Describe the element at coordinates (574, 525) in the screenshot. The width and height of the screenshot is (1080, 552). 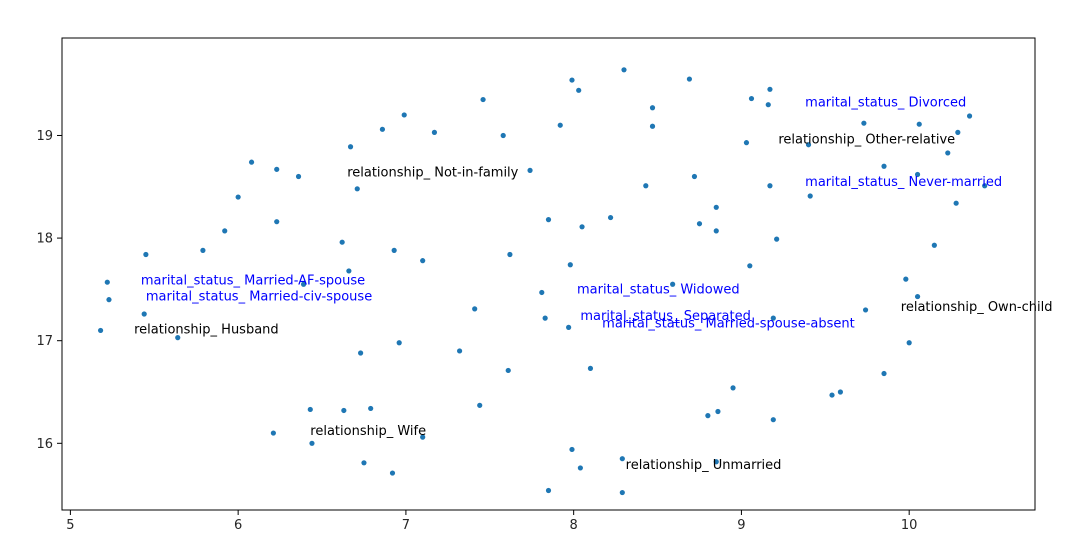
I see `x-tick-label: 8` at that location.